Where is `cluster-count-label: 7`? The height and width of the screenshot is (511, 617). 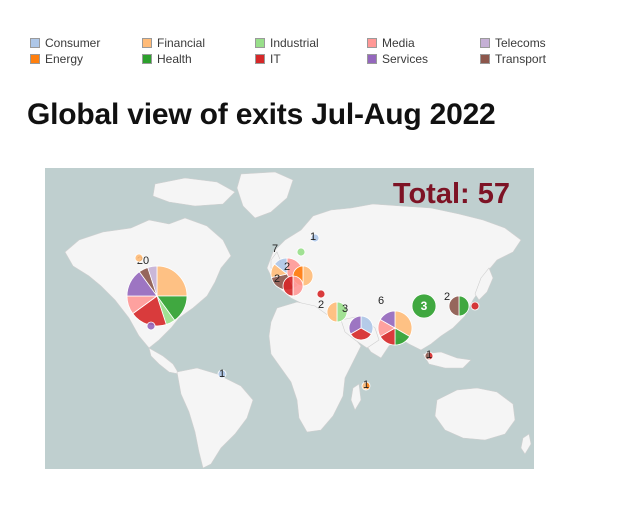 cluster-count-label: 7 is located at coordinates (275, 249).